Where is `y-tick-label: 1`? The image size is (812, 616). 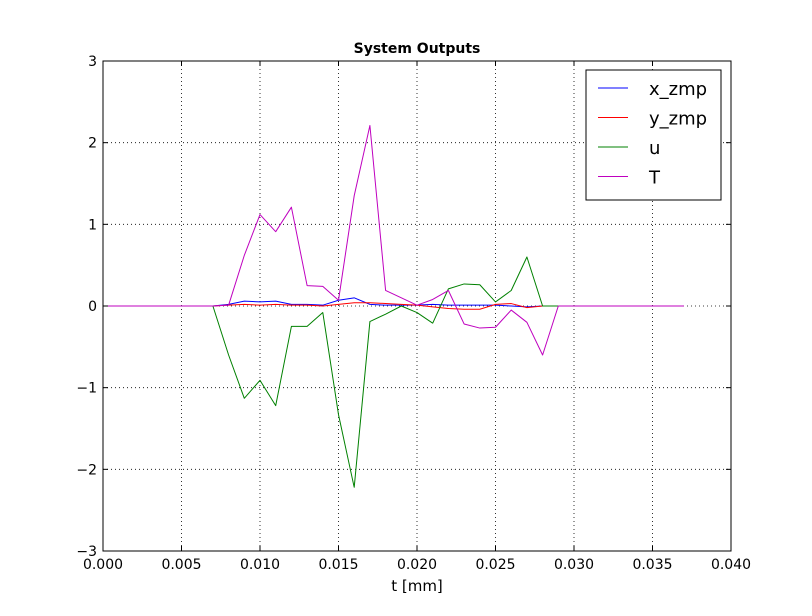 y-tick-label: 1 is located at coordinates (92, 225).